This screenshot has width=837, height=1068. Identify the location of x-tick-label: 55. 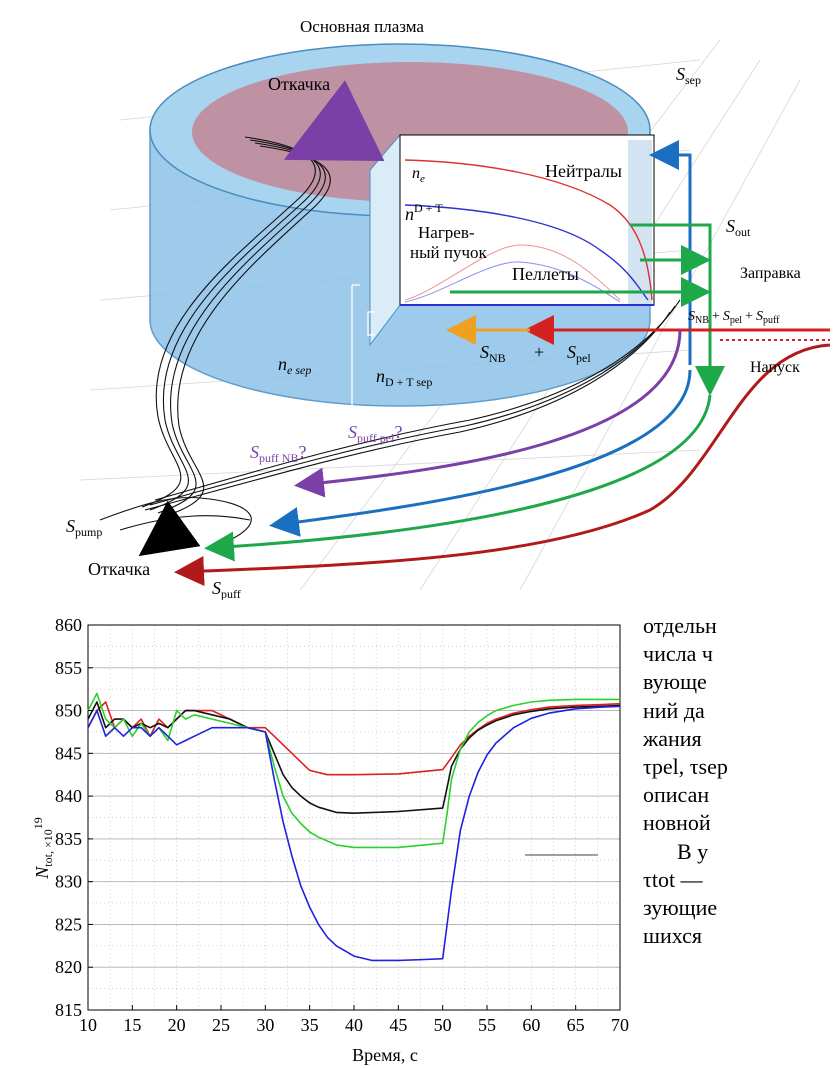
(487, 1025).